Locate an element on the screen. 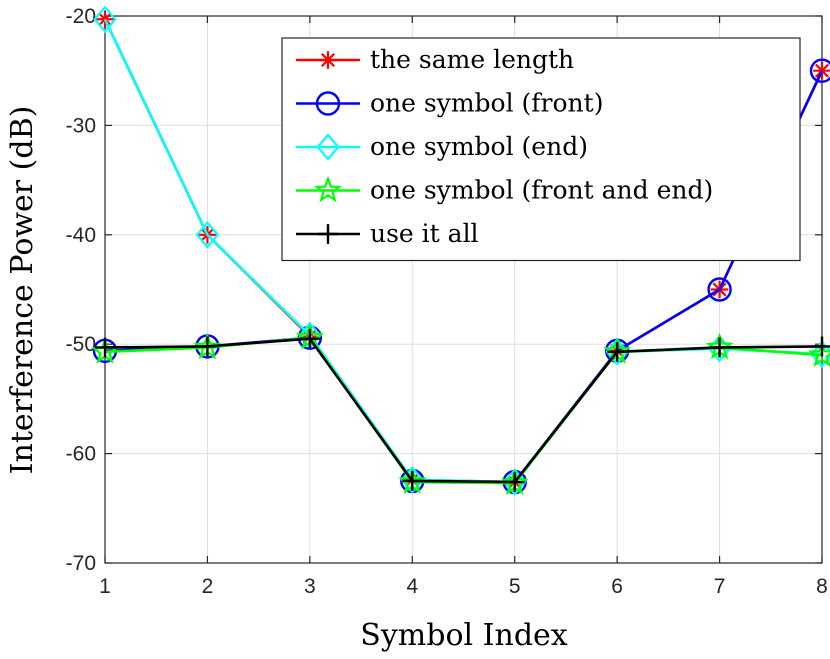 This screenshot has width=830, height=659. x-axis-label: Symbol Index is located at coordinates (463, 635).